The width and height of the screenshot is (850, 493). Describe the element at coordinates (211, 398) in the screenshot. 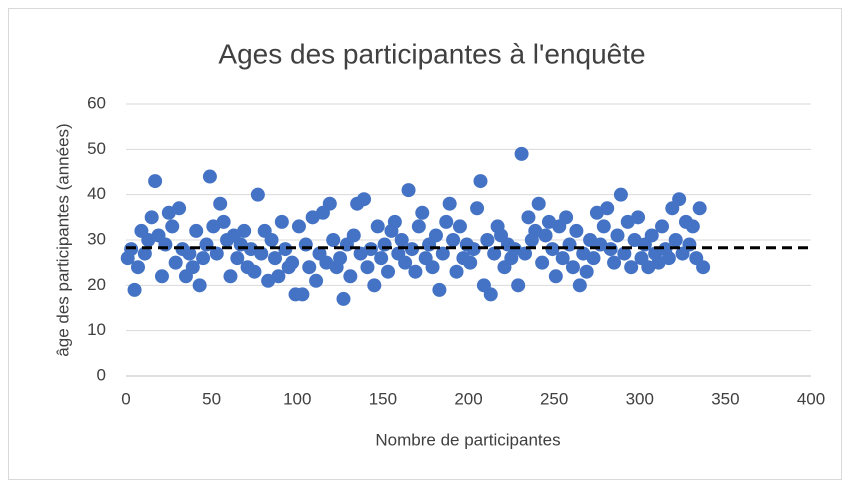

I see `x-tick-label: 50` at that location.